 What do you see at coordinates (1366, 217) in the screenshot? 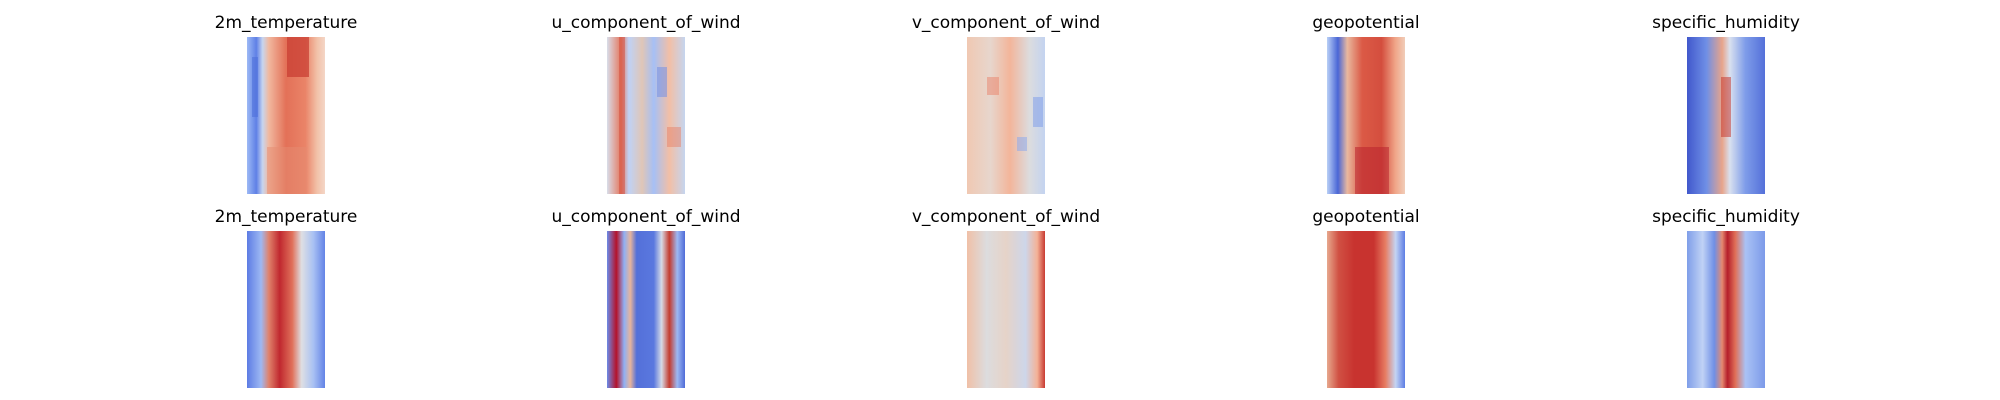
I see `panel-title-r2-geopotential: geopotential` at bounding box center [1366, 217].